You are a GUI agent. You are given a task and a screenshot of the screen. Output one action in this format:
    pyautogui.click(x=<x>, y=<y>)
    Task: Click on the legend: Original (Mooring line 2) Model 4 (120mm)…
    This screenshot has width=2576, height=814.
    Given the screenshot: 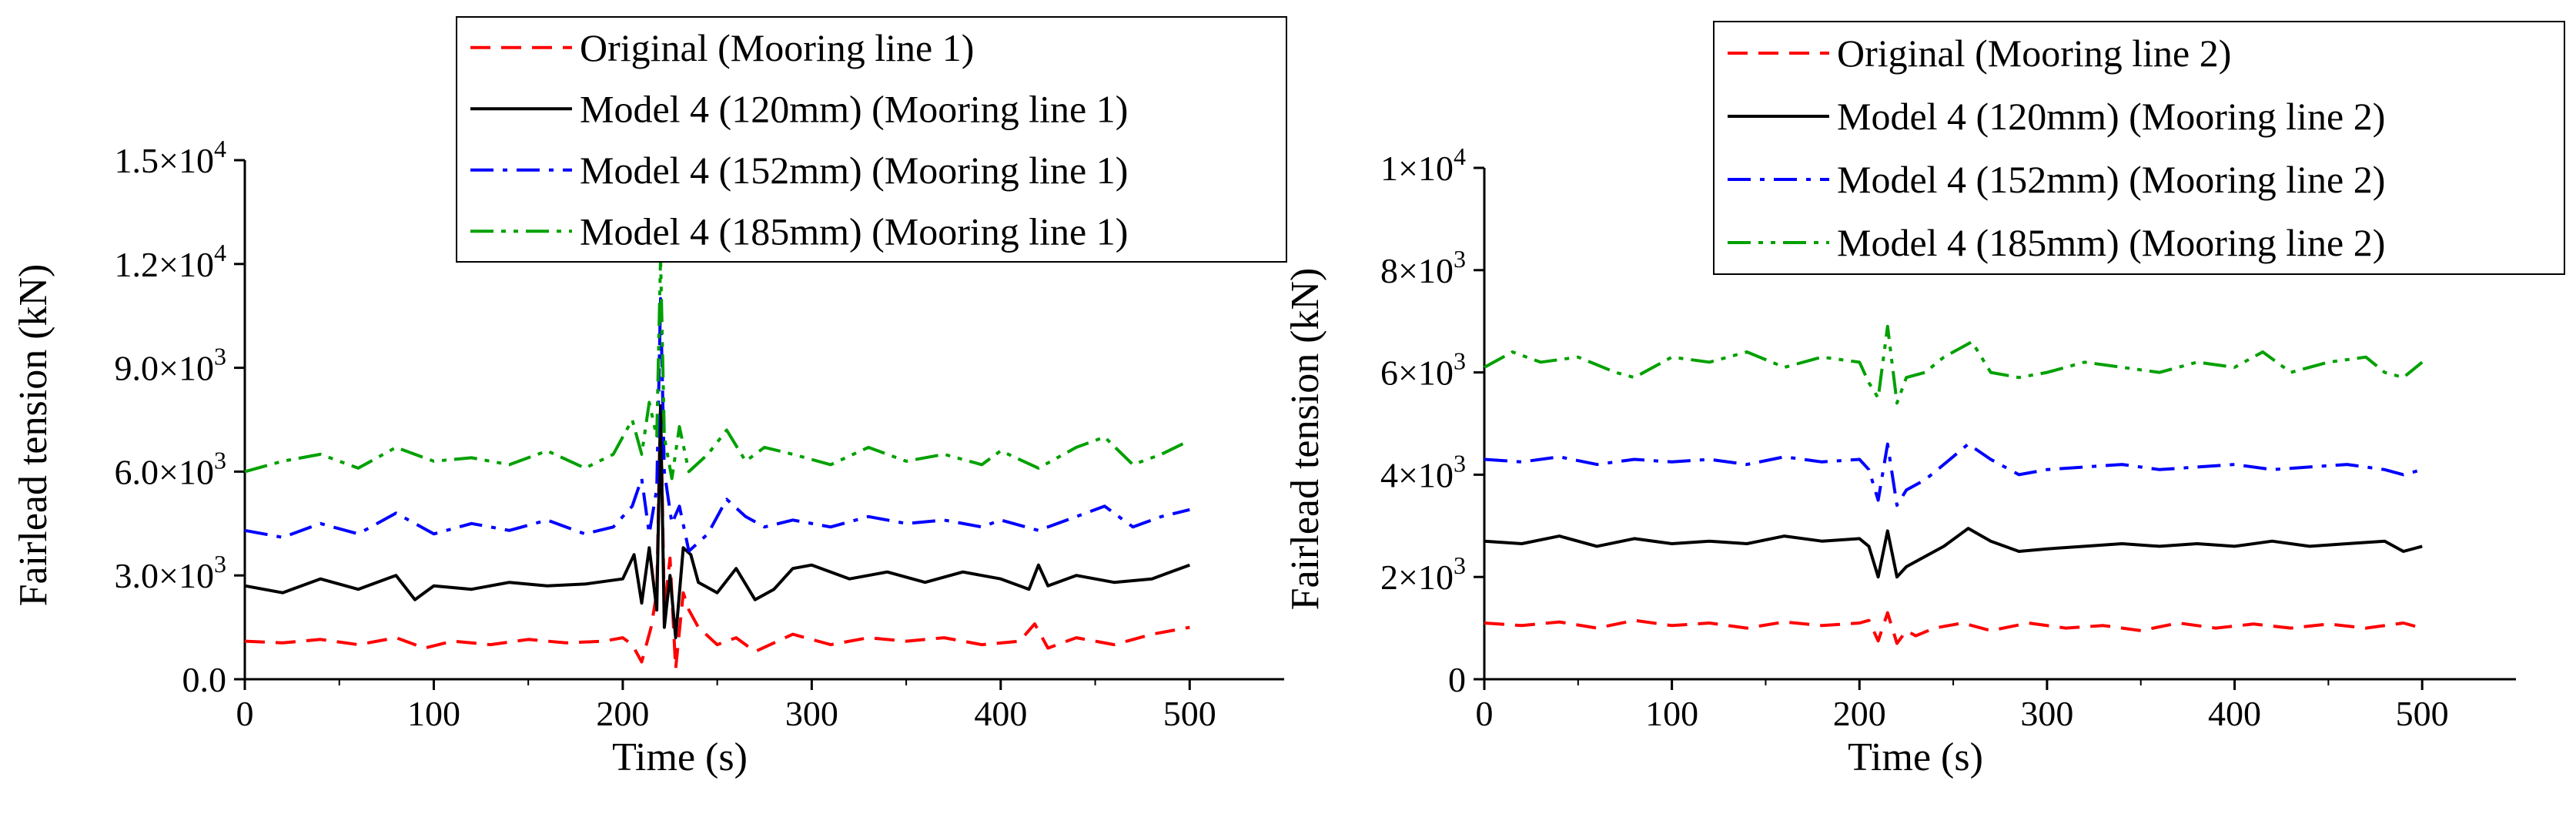 What is the action you would take?
    pyautogui.click(x=2139, y=148)
    